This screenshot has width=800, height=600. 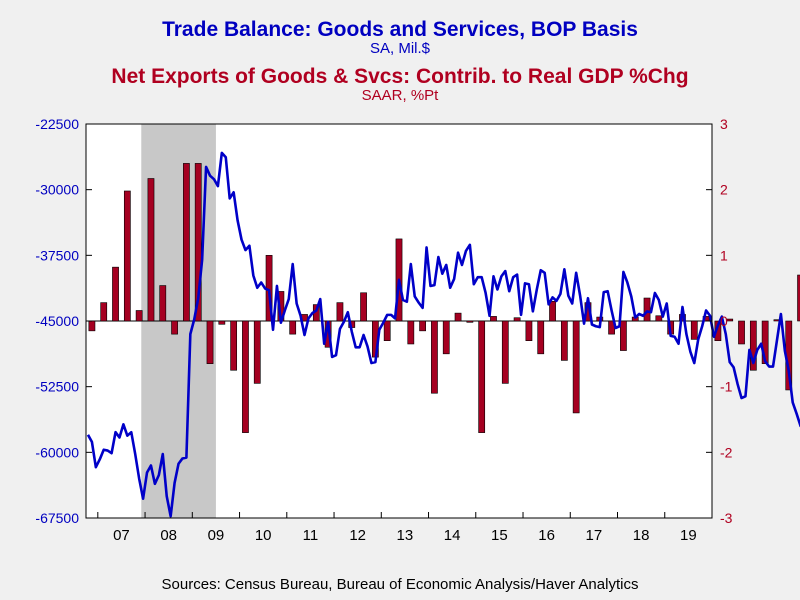 What do you see at coordinates (121, 535) in the screenshot?
I see `x-axis-tick-label: 07` at bounding box center [121, 535].